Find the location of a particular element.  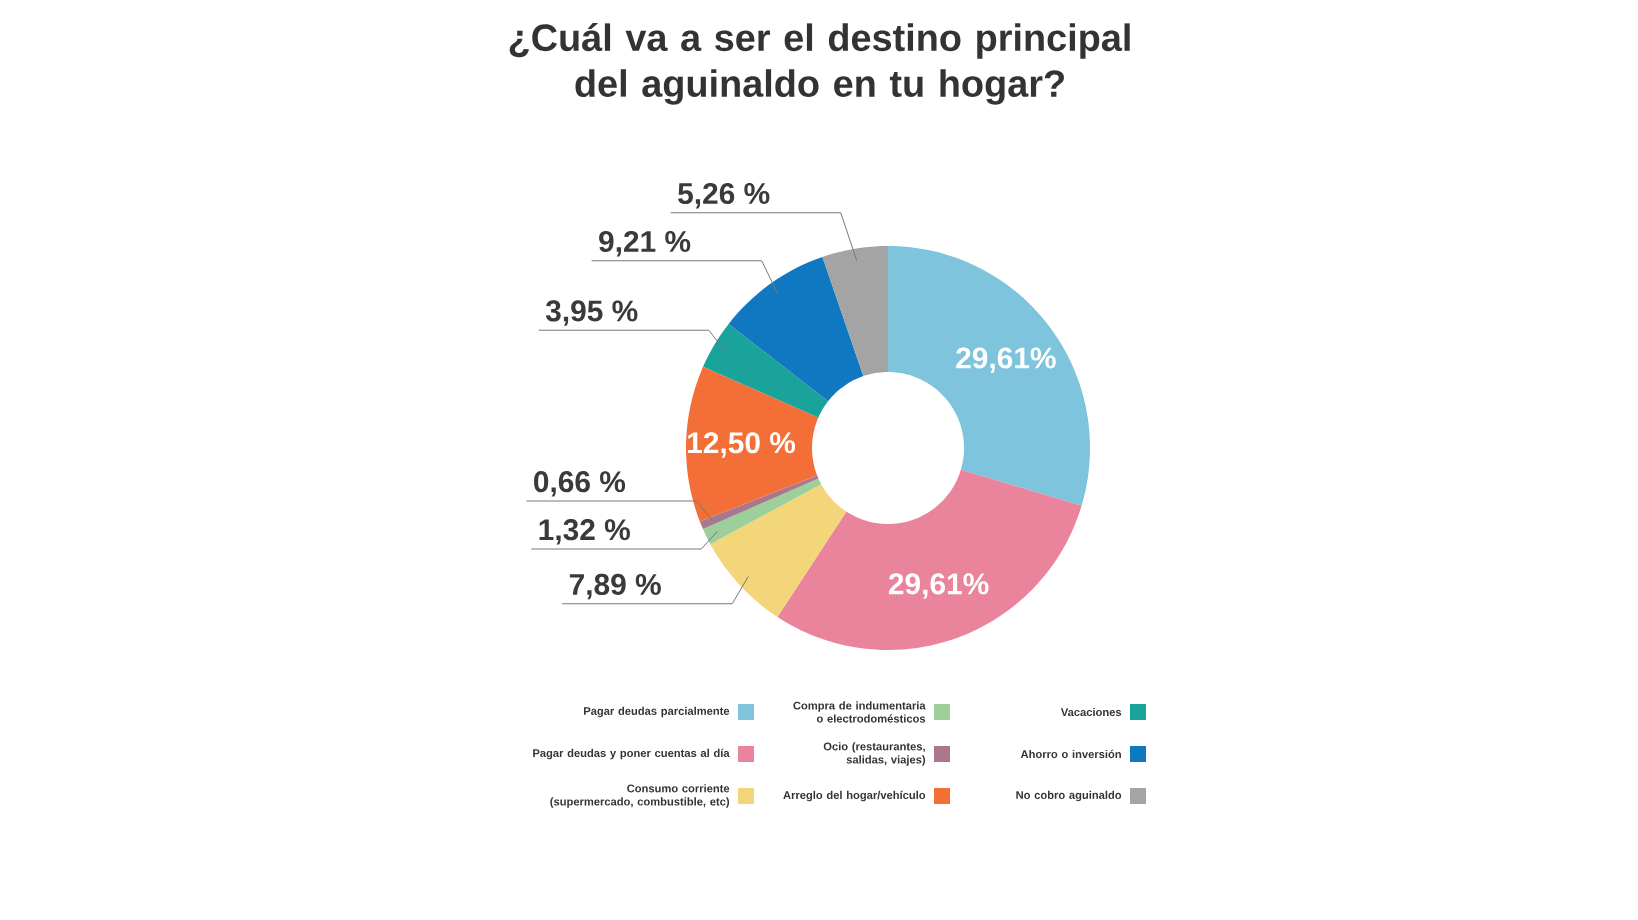

data-label: 5,26 % is located at coordinates (724, 195).